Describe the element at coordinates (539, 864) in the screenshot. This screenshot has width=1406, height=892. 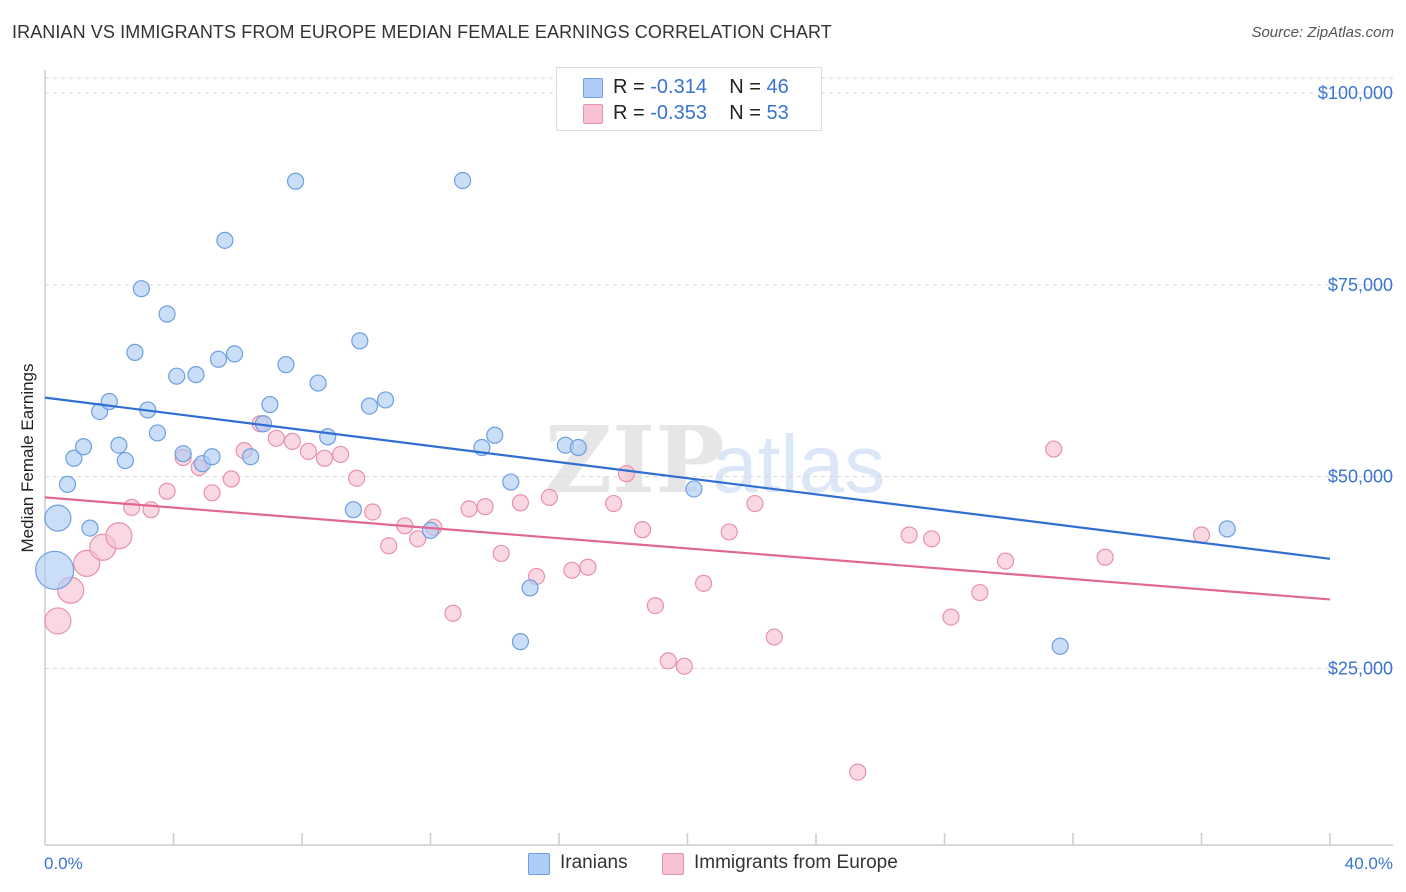
I see `legend-swatch-iranians` at that location.